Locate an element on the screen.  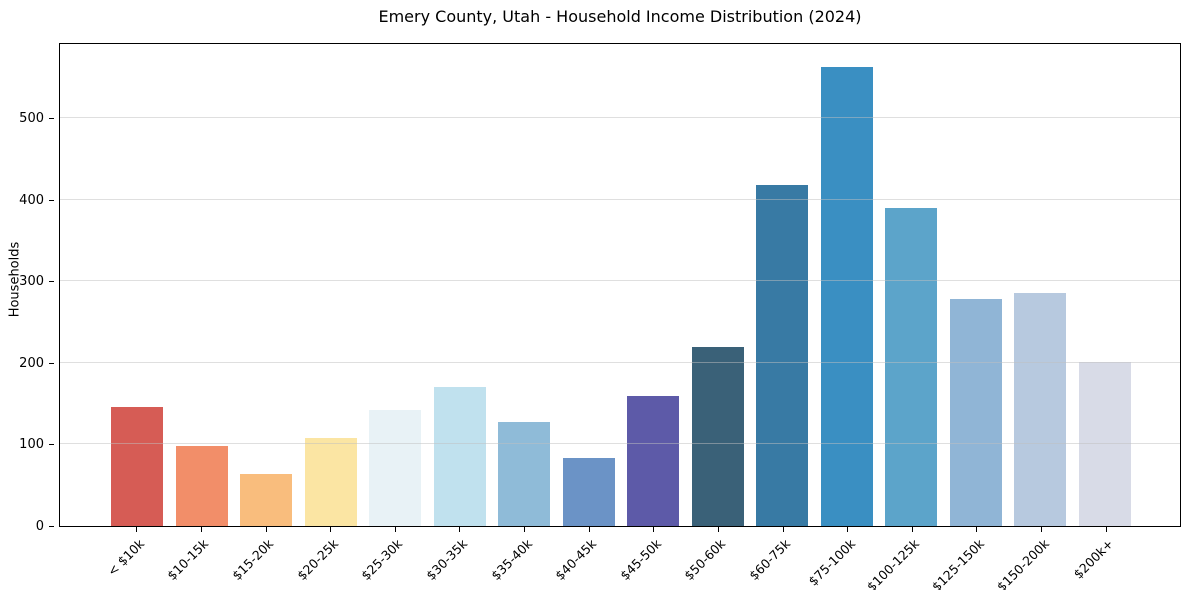
x-tick: $45-50k is located at coordinates (651, 558).